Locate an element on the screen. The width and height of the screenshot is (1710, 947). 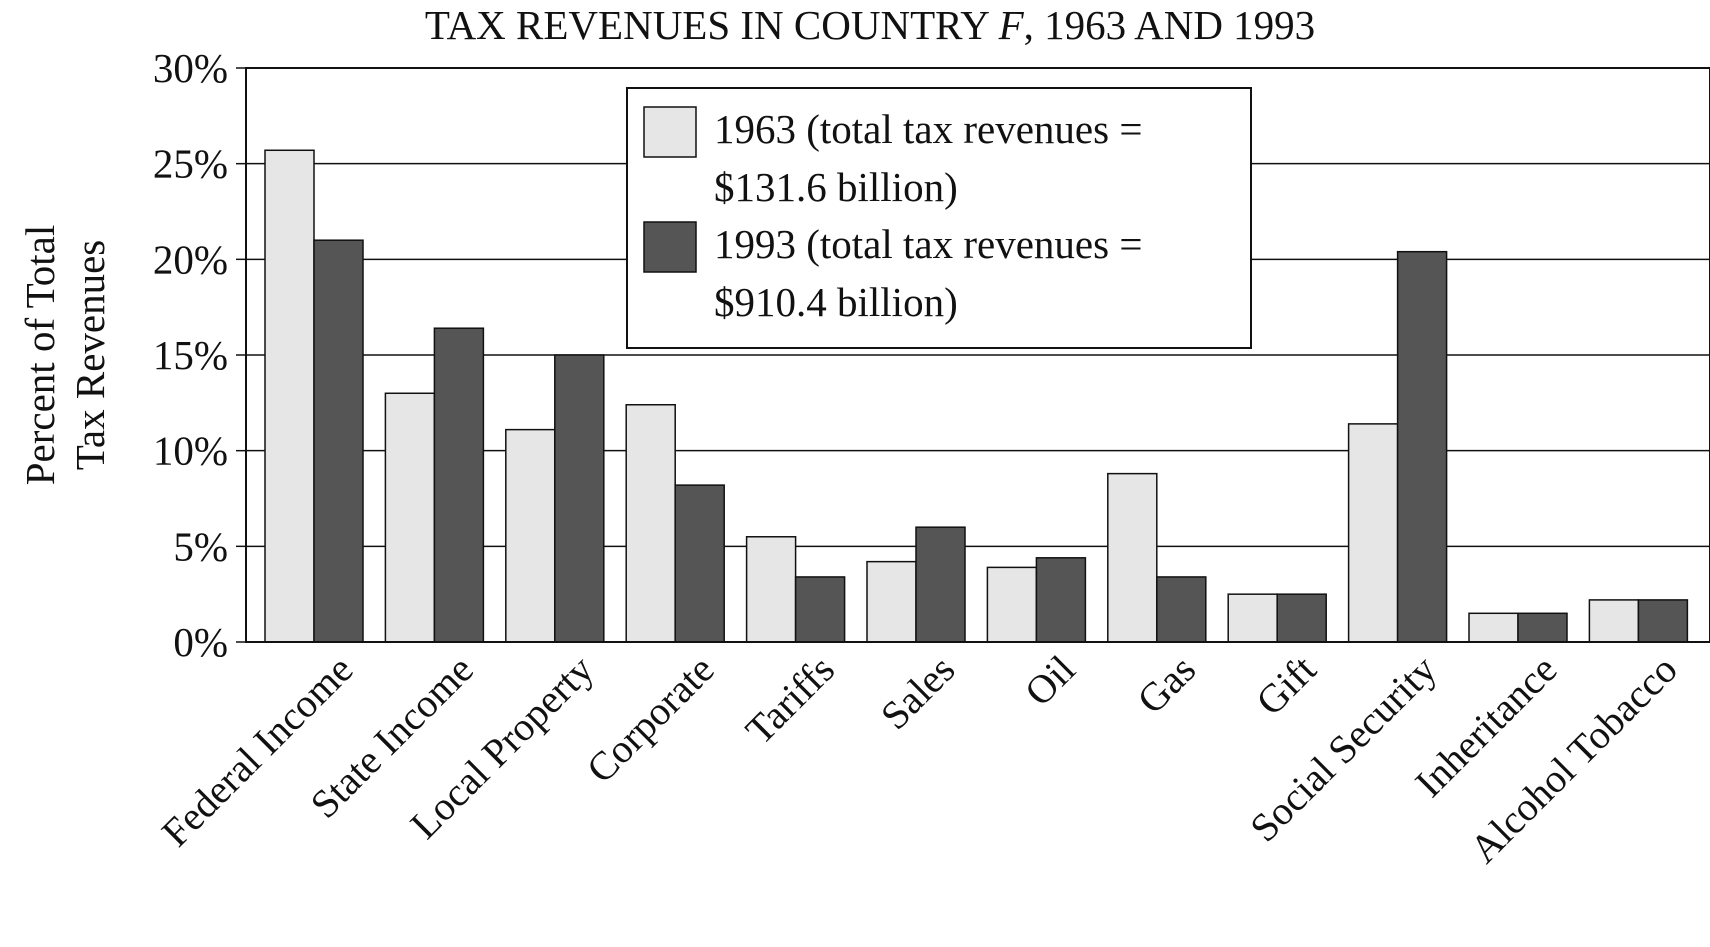
bar-social-security-1993 is located at coordinates (1422, 446).